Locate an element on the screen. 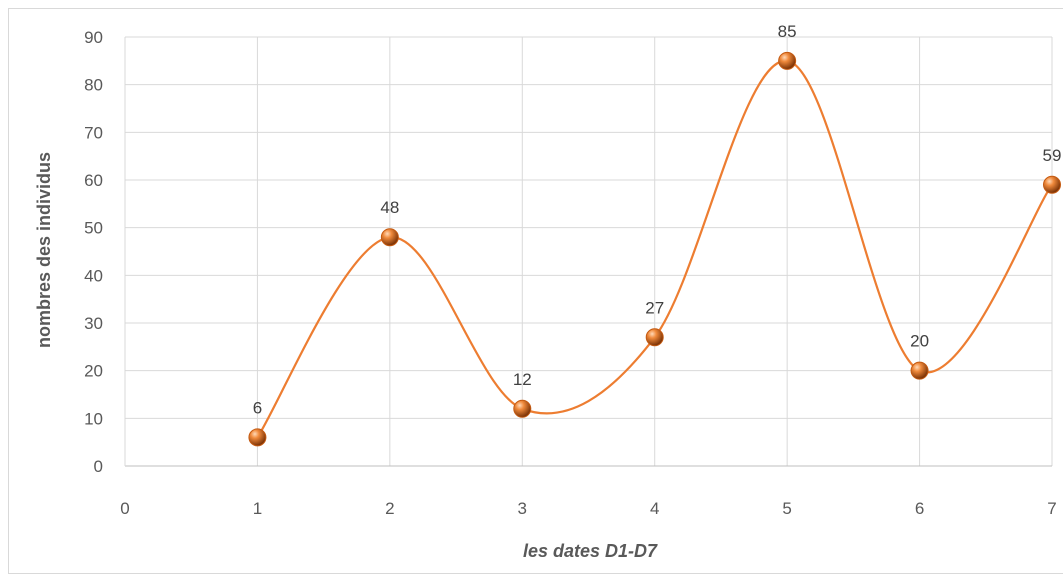 This screenshot has width=1063, height=578. y-tick-label: 30 is located at coordinates (93, 323).